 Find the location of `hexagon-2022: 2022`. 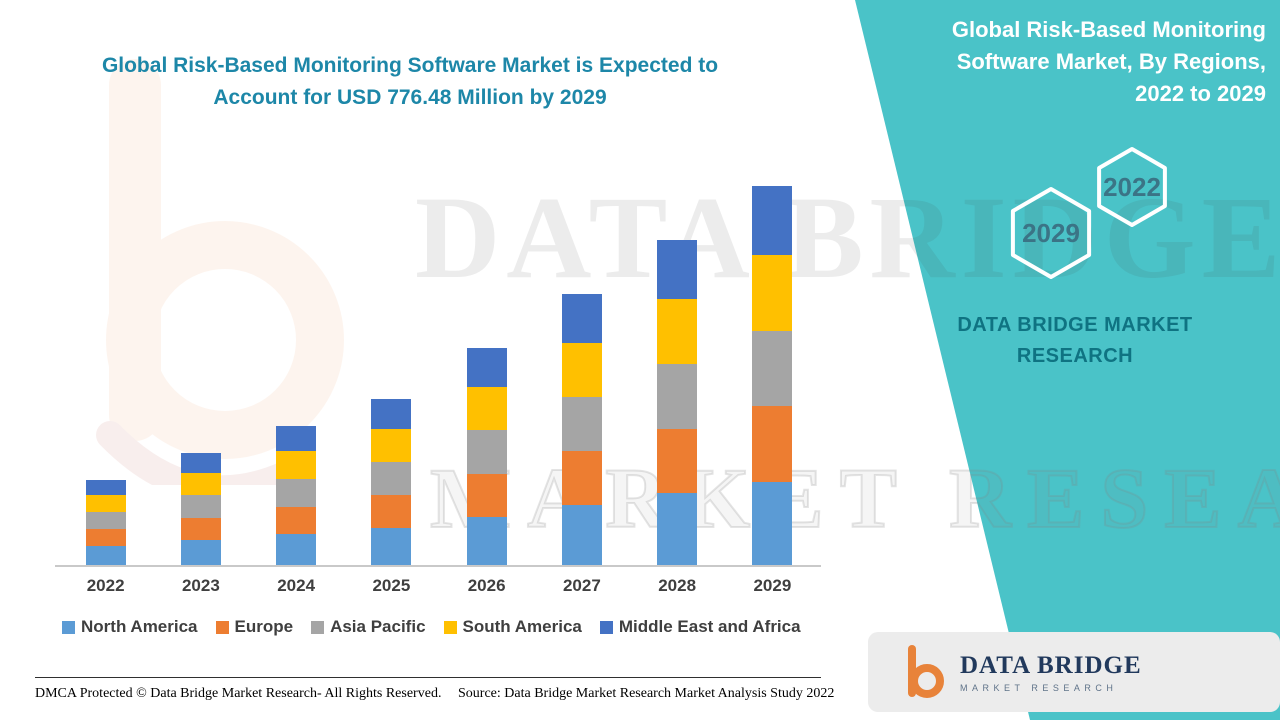

hexagon-2022: 2022 is located at coordinates (1132, 187).